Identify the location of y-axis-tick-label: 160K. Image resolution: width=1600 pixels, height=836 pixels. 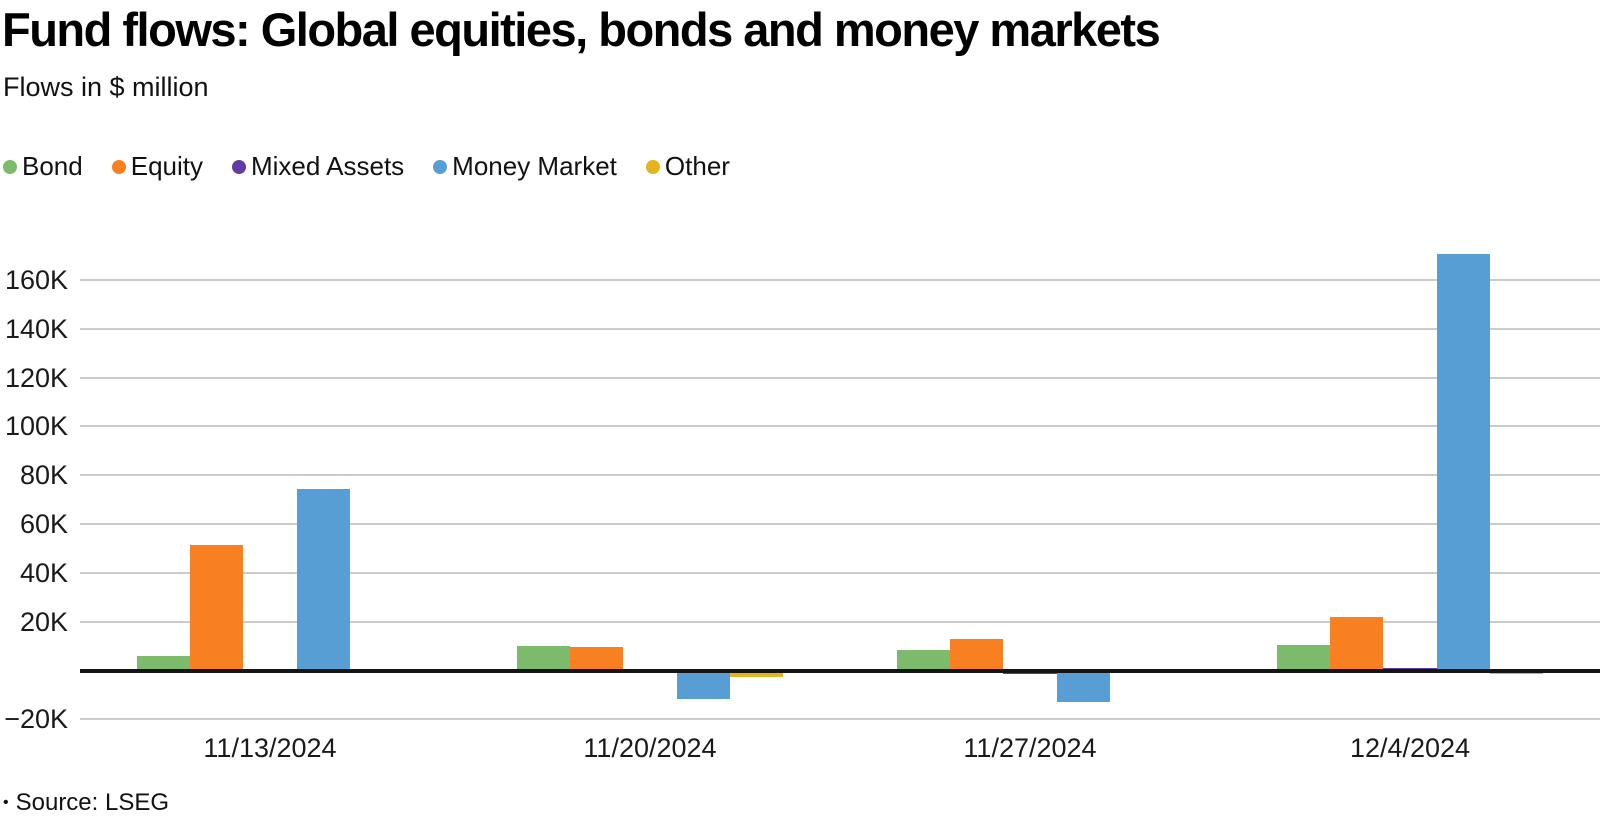
(36, 280).